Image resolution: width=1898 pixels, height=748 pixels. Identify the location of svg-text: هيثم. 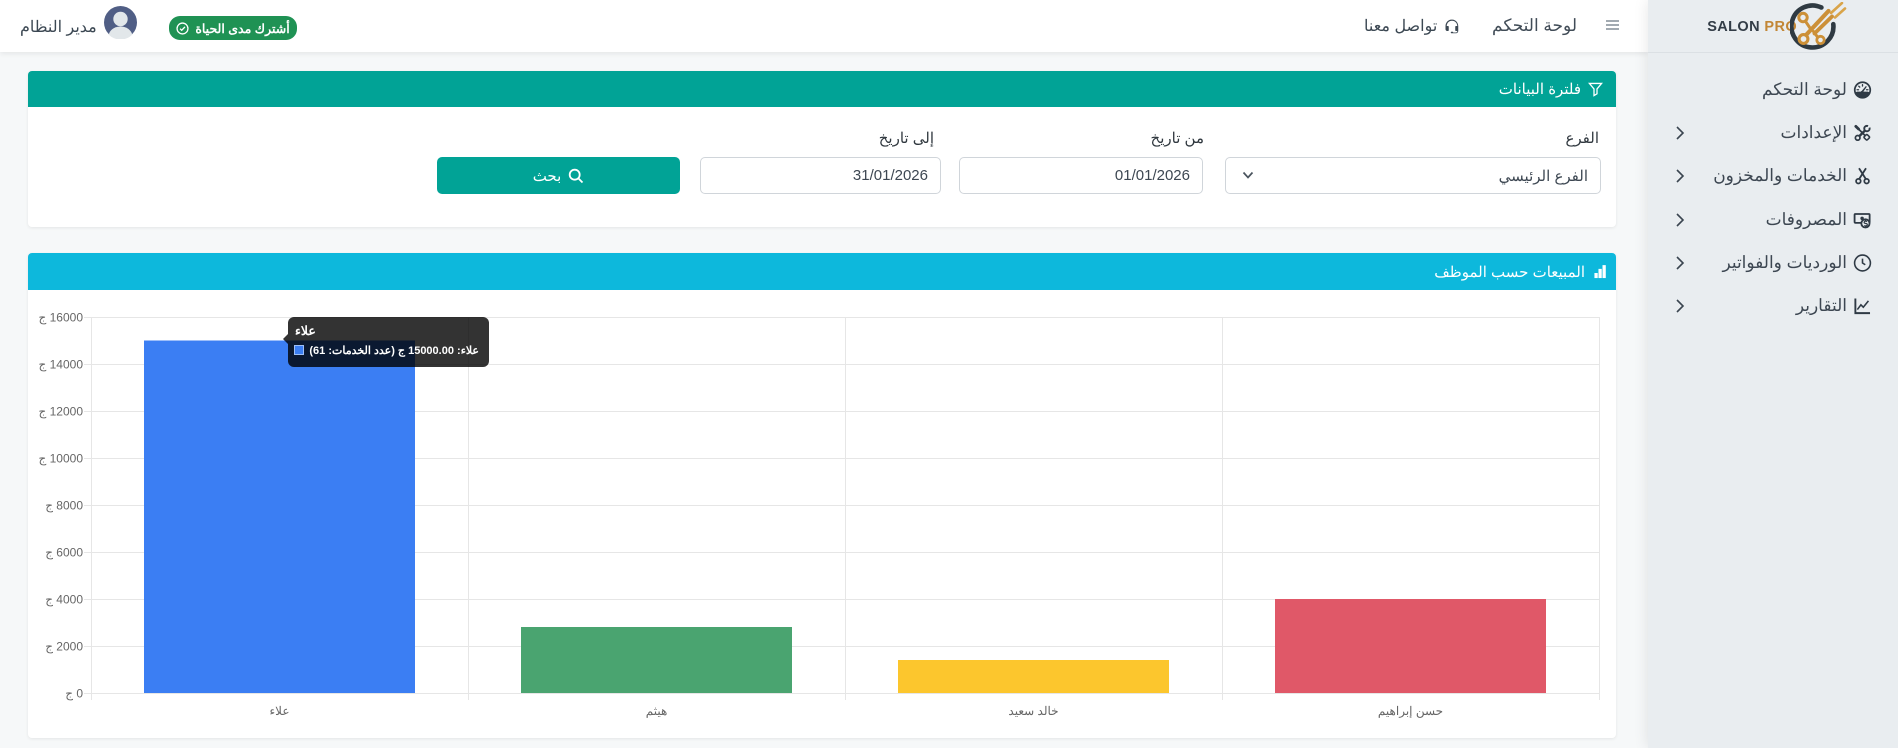
(657, 711).